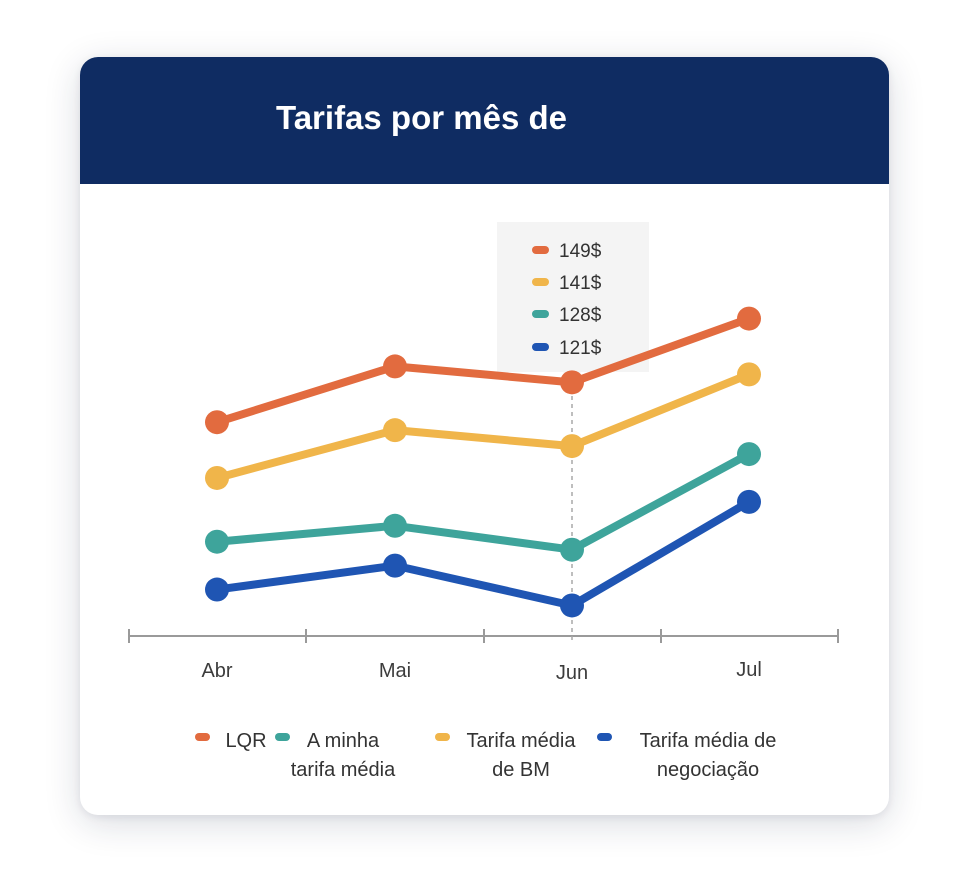  I want to click on tooltip: 149$ 141$ 128$ 121$, so click(573, 301).